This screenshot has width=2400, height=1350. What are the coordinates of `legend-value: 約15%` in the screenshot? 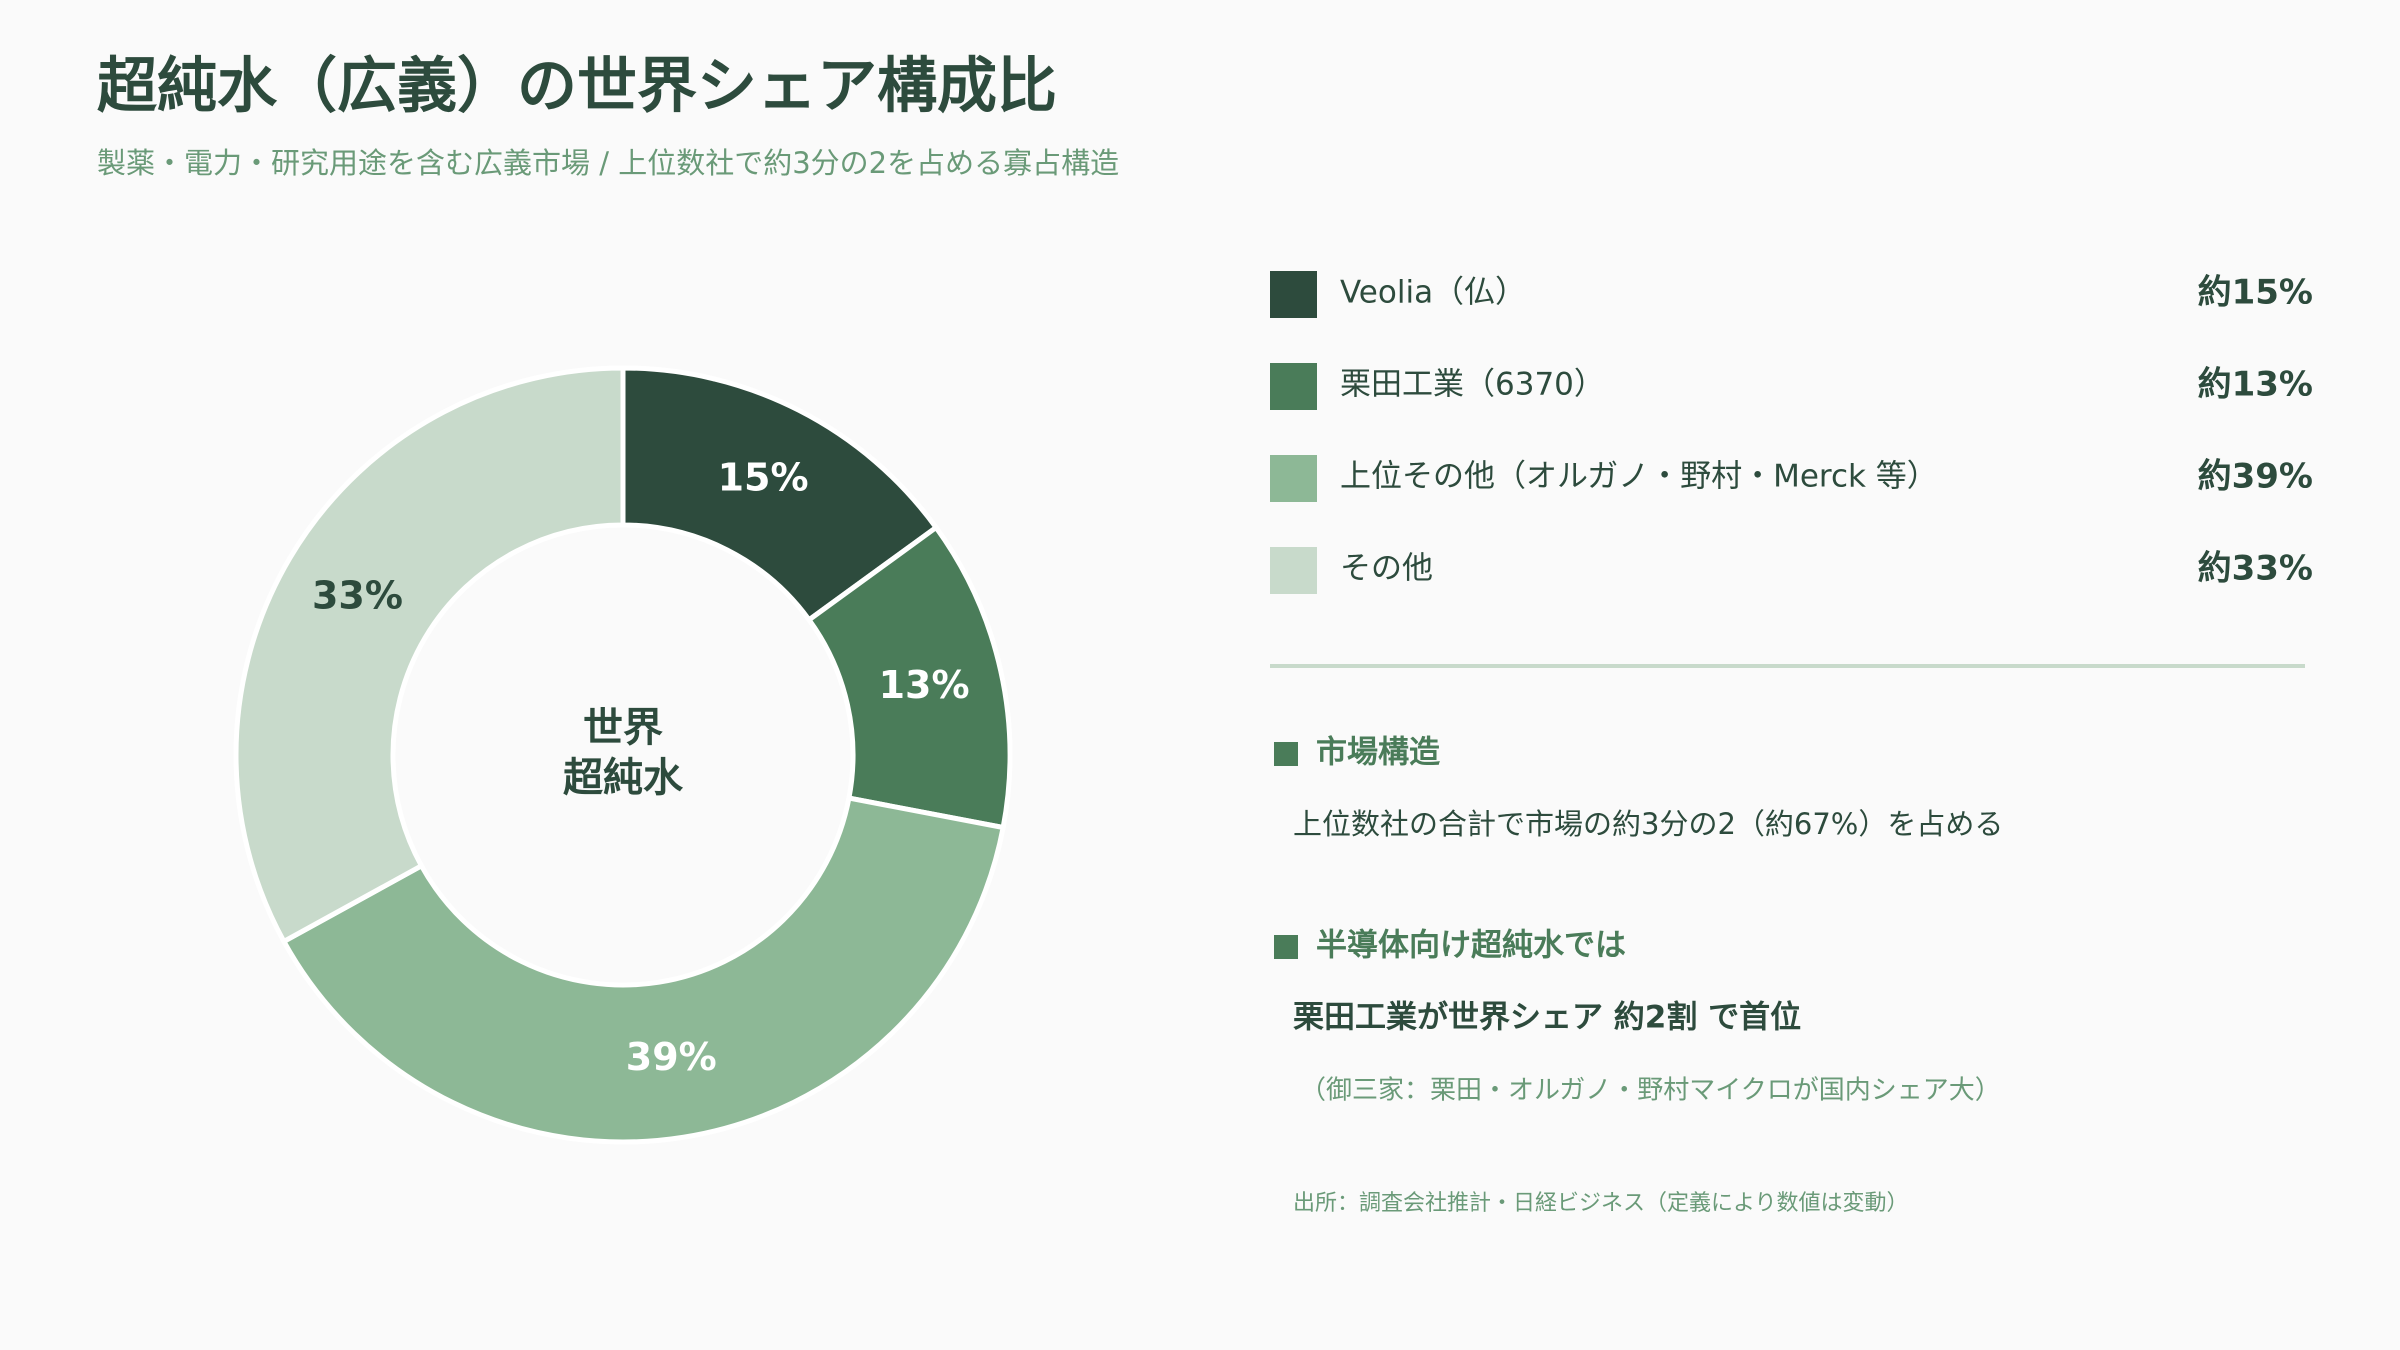 It's located at (2255, 293).